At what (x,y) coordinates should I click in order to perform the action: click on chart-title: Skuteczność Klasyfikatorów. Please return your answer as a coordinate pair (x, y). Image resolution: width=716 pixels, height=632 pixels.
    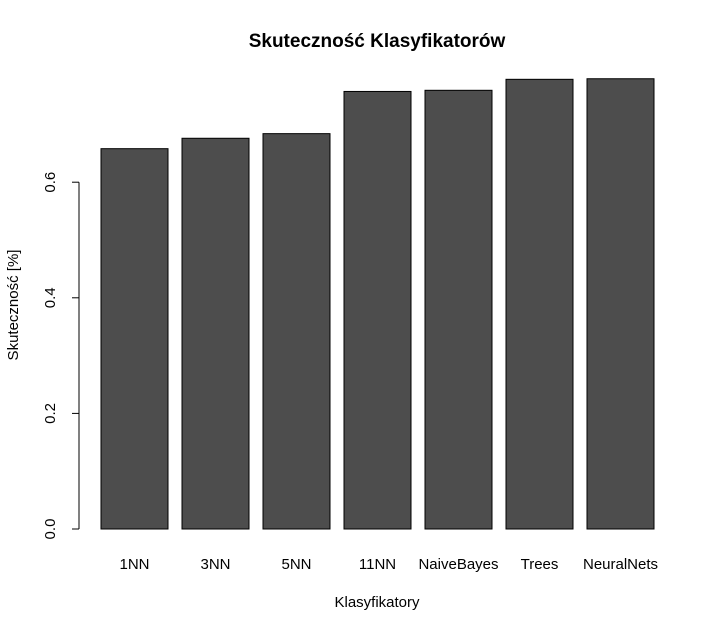
    Looking at the image, I should click on (377, 41).